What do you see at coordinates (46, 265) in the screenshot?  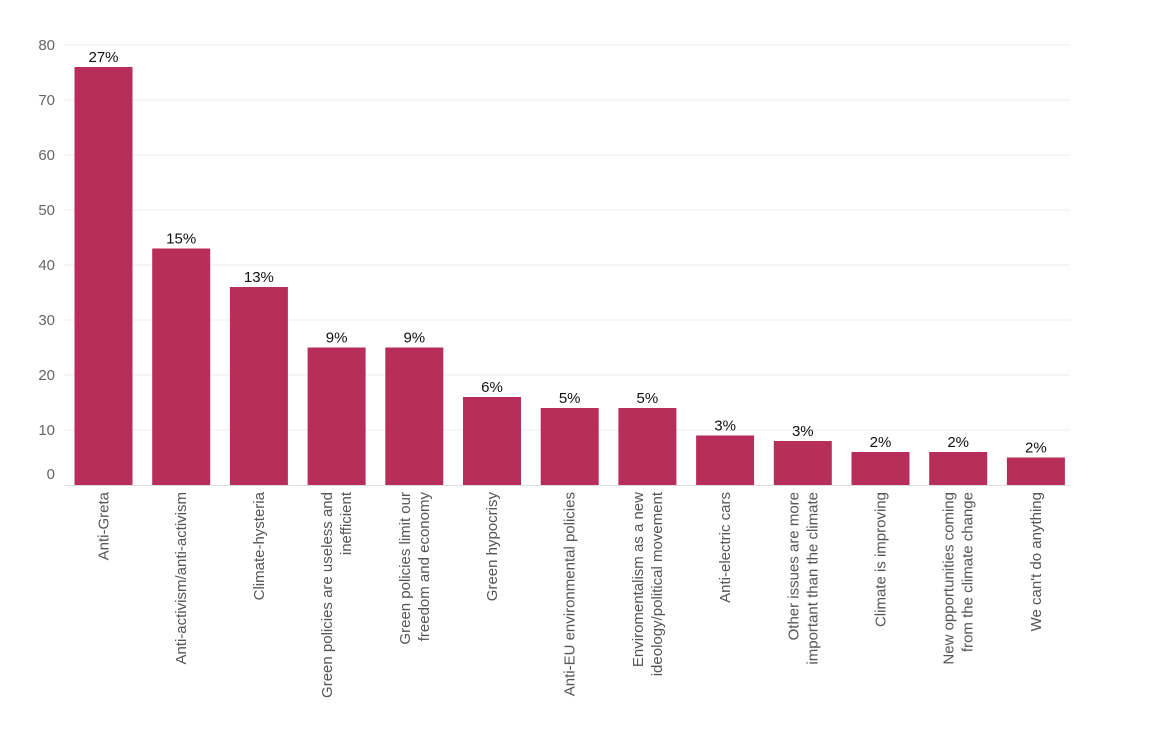 I see `y-tick-label: 40` at bounding box center [46, 265].